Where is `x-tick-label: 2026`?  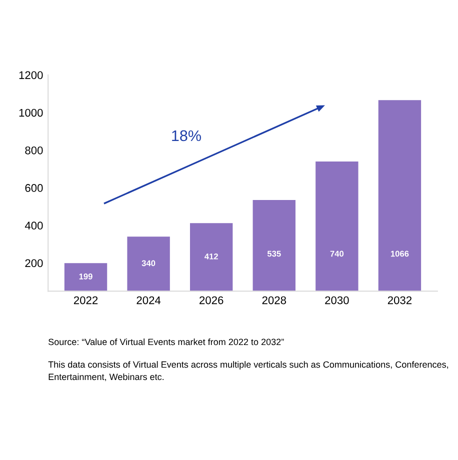
x-tick-label: 2026 is located at coordinates (212, 300).